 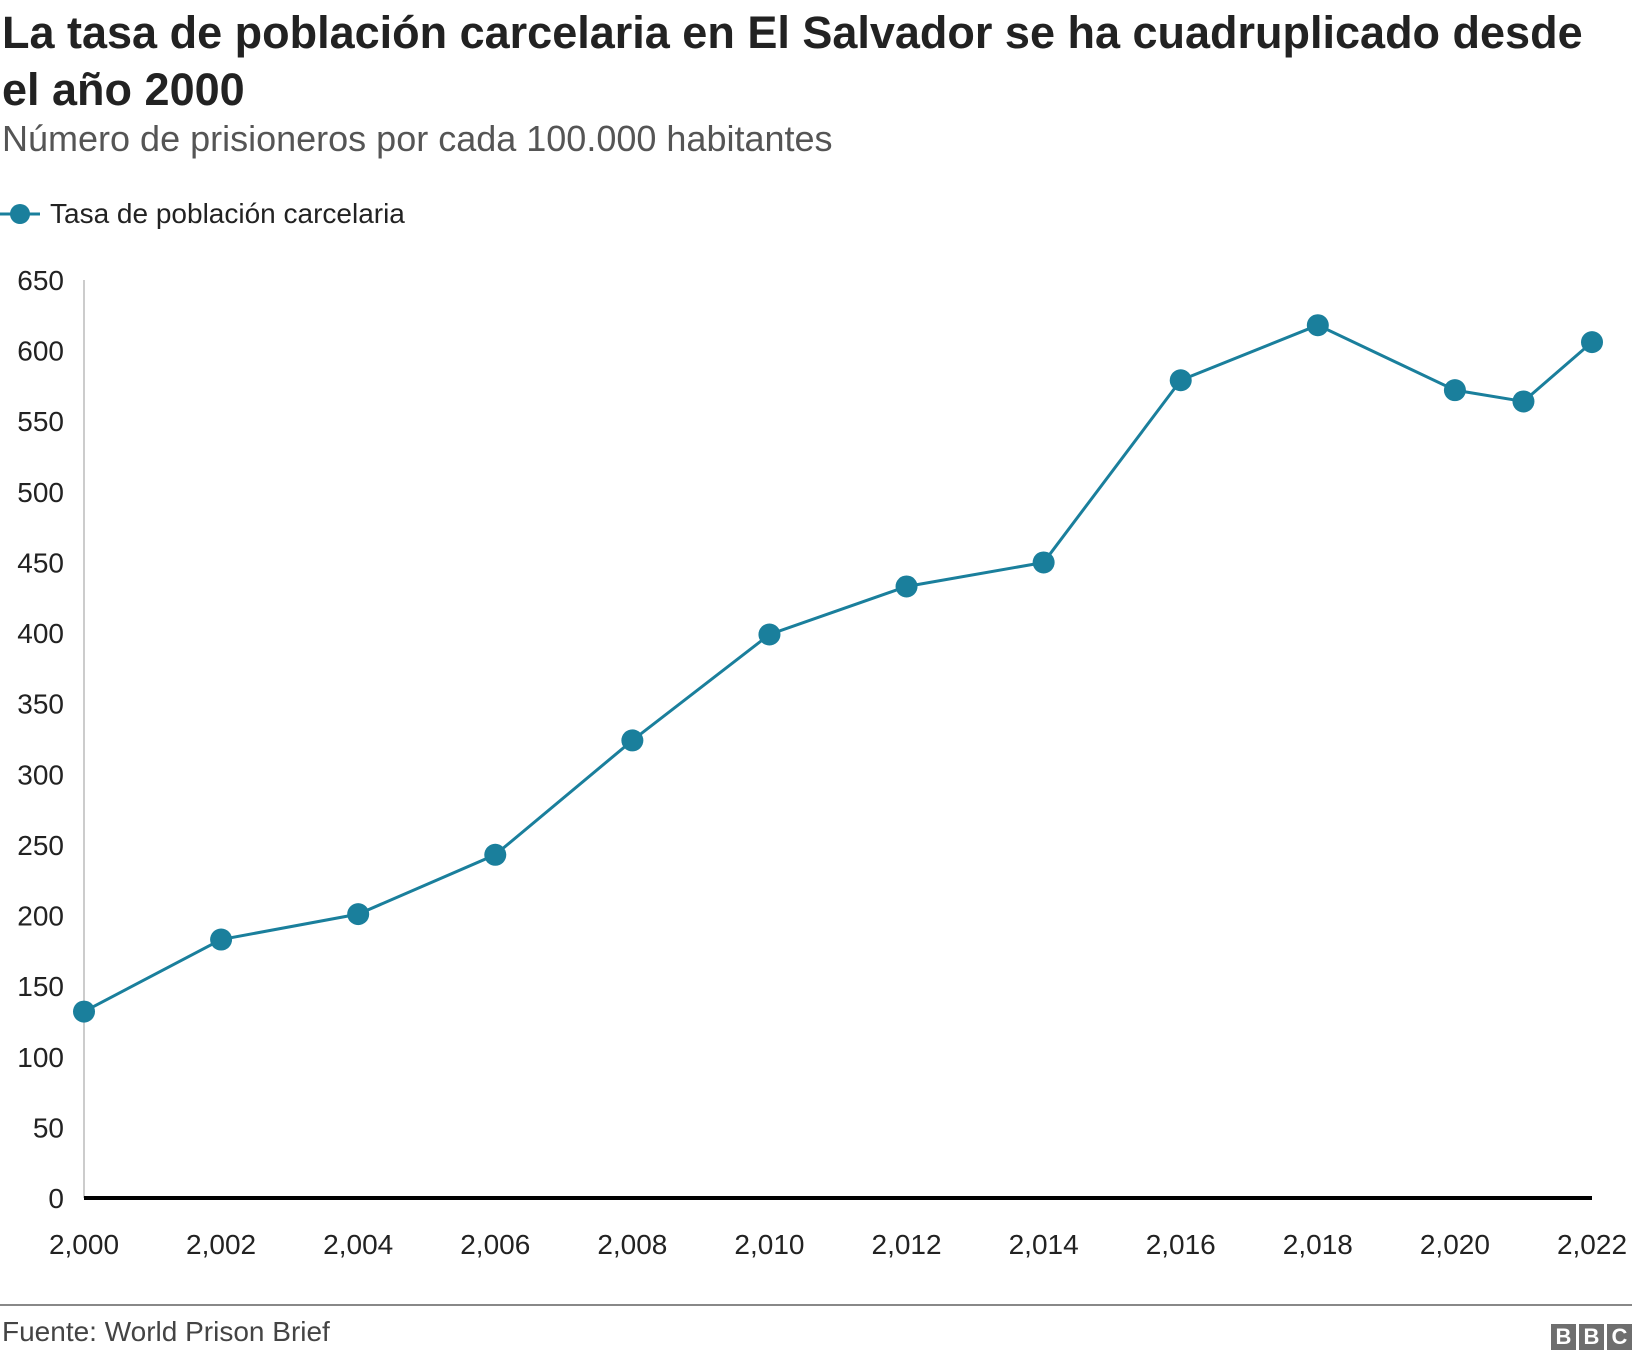 I want to click on x-tick-label: 2,002, so click(x=221, y=1244).